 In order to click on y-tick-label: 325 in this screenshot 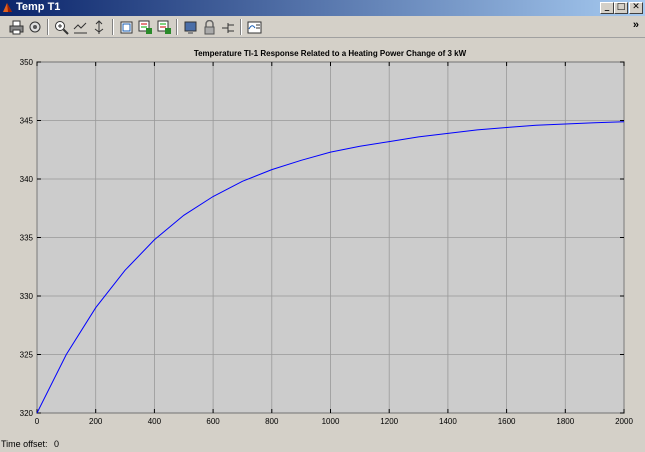, I will do `click(27, 355)`.